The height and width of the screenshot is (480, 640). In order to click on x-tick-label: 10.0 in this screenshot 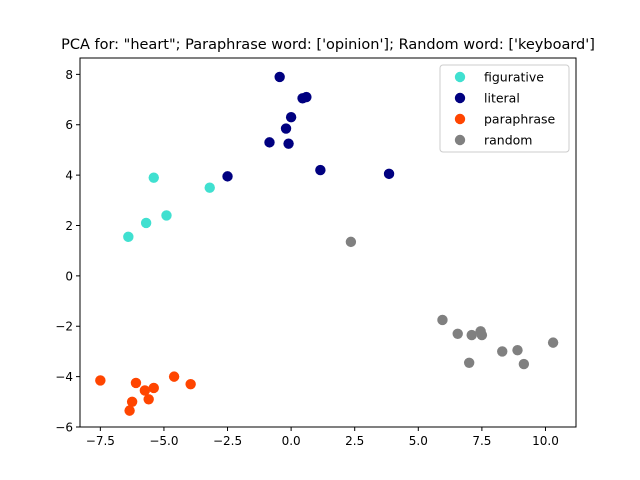, I will do `click(545, 441)`.